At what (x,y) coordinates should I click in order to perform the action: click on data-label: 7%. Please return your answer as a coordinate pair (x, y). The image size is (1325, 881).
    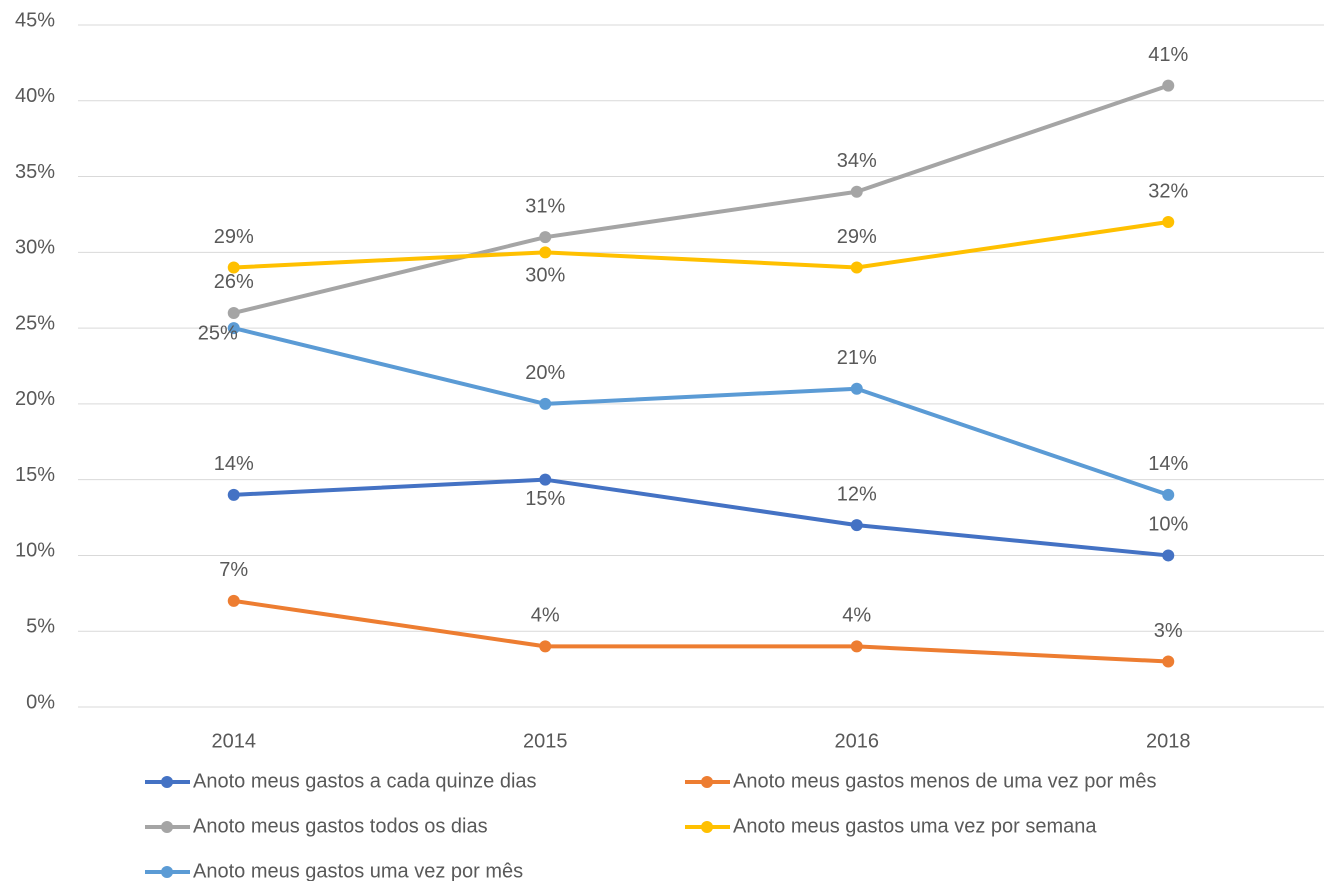
    Looking at the image, I should click on (233, 570).